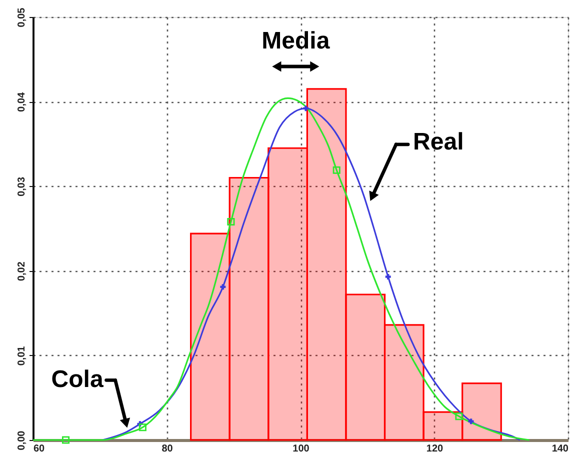 The height and width of the screenshot is (459, 586). What do you see at coordinates (435, 449) in the screenshot?
I see `x-tick-label: 120` at bounding box center [435, 449].